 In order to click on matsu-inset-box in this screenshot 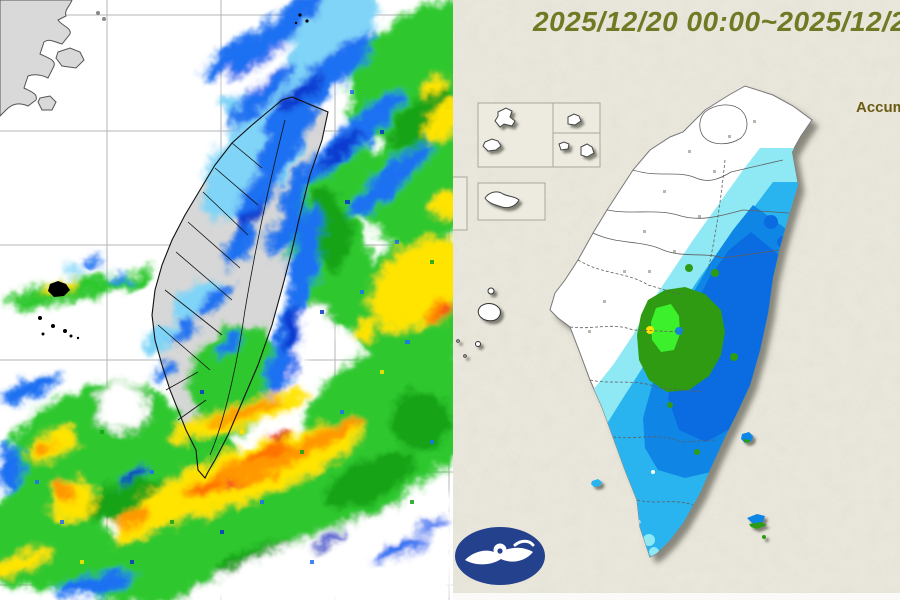, I will do `click(539, 135)`.